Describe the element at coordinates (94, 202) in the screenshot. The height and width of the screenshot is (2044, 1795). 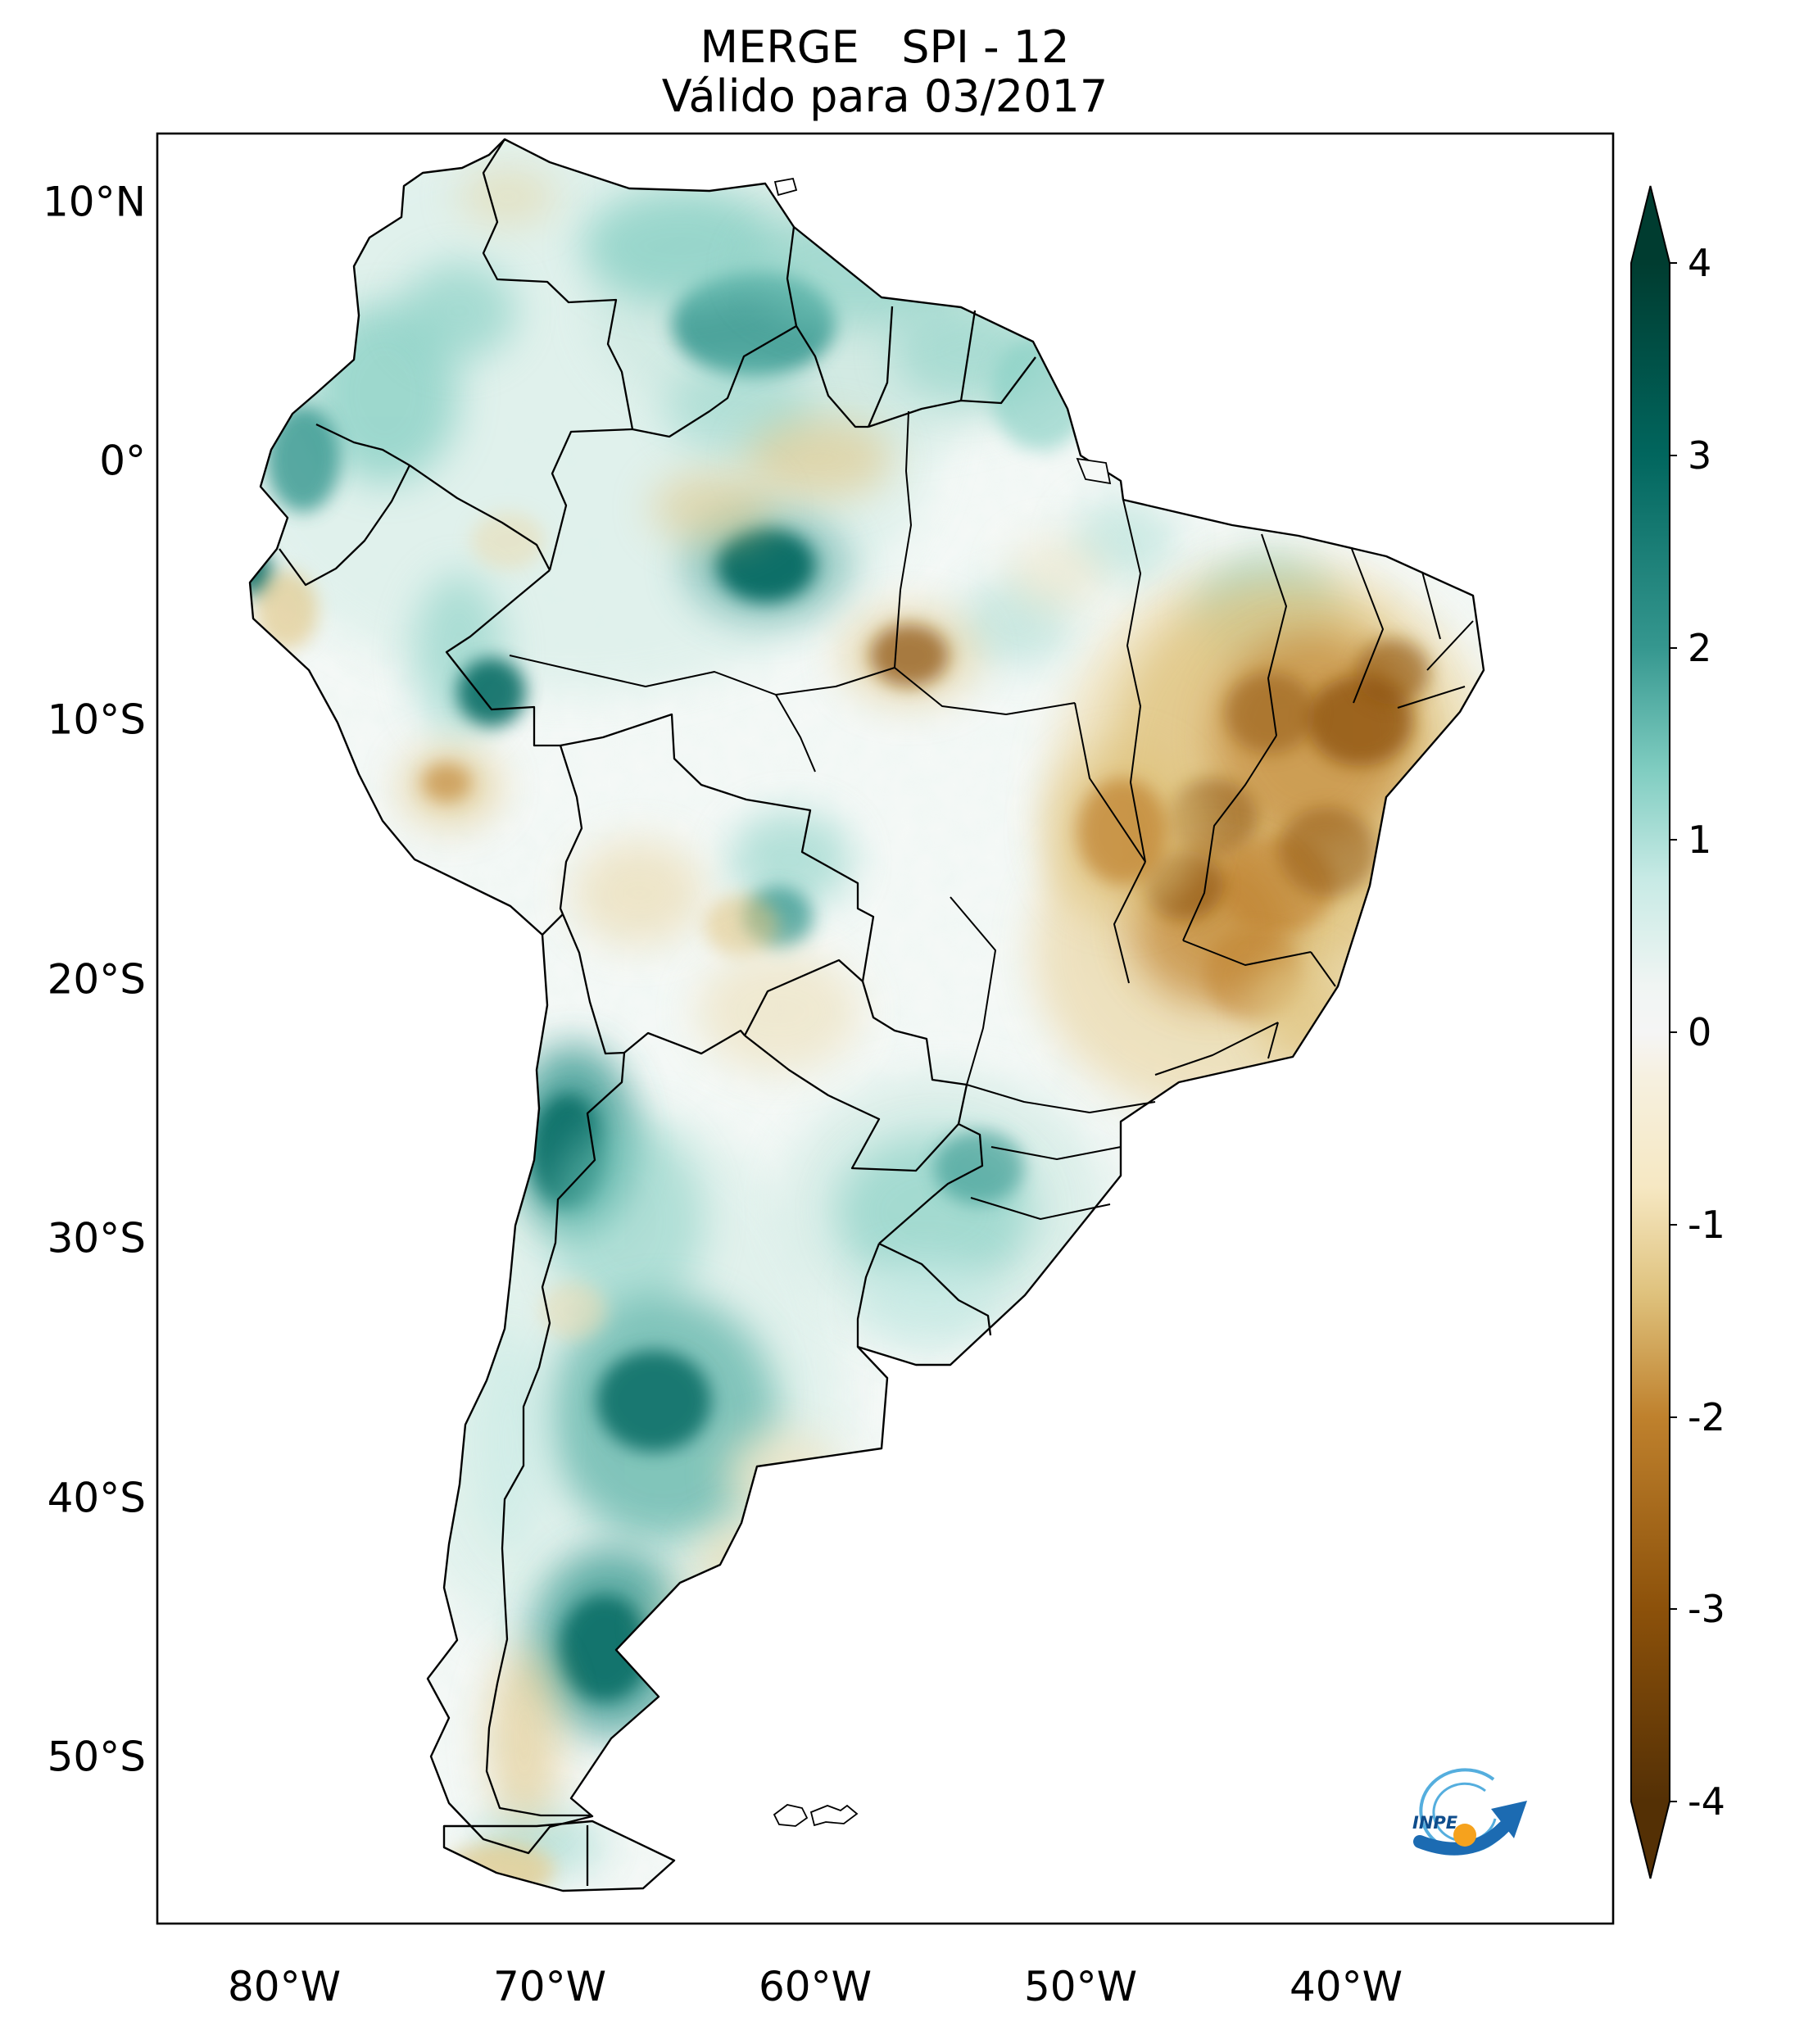
I see `y-tick-label: 10°N` at that location.